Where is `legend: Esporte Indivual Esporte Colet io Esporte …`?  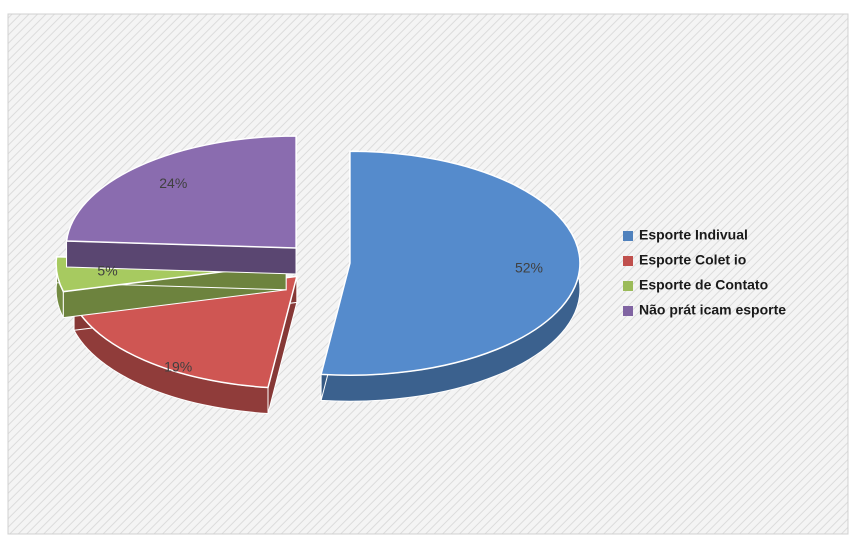
legend: Esporte Indivual Esporte Colet io Esporte … is located at coordinates (704, 272).